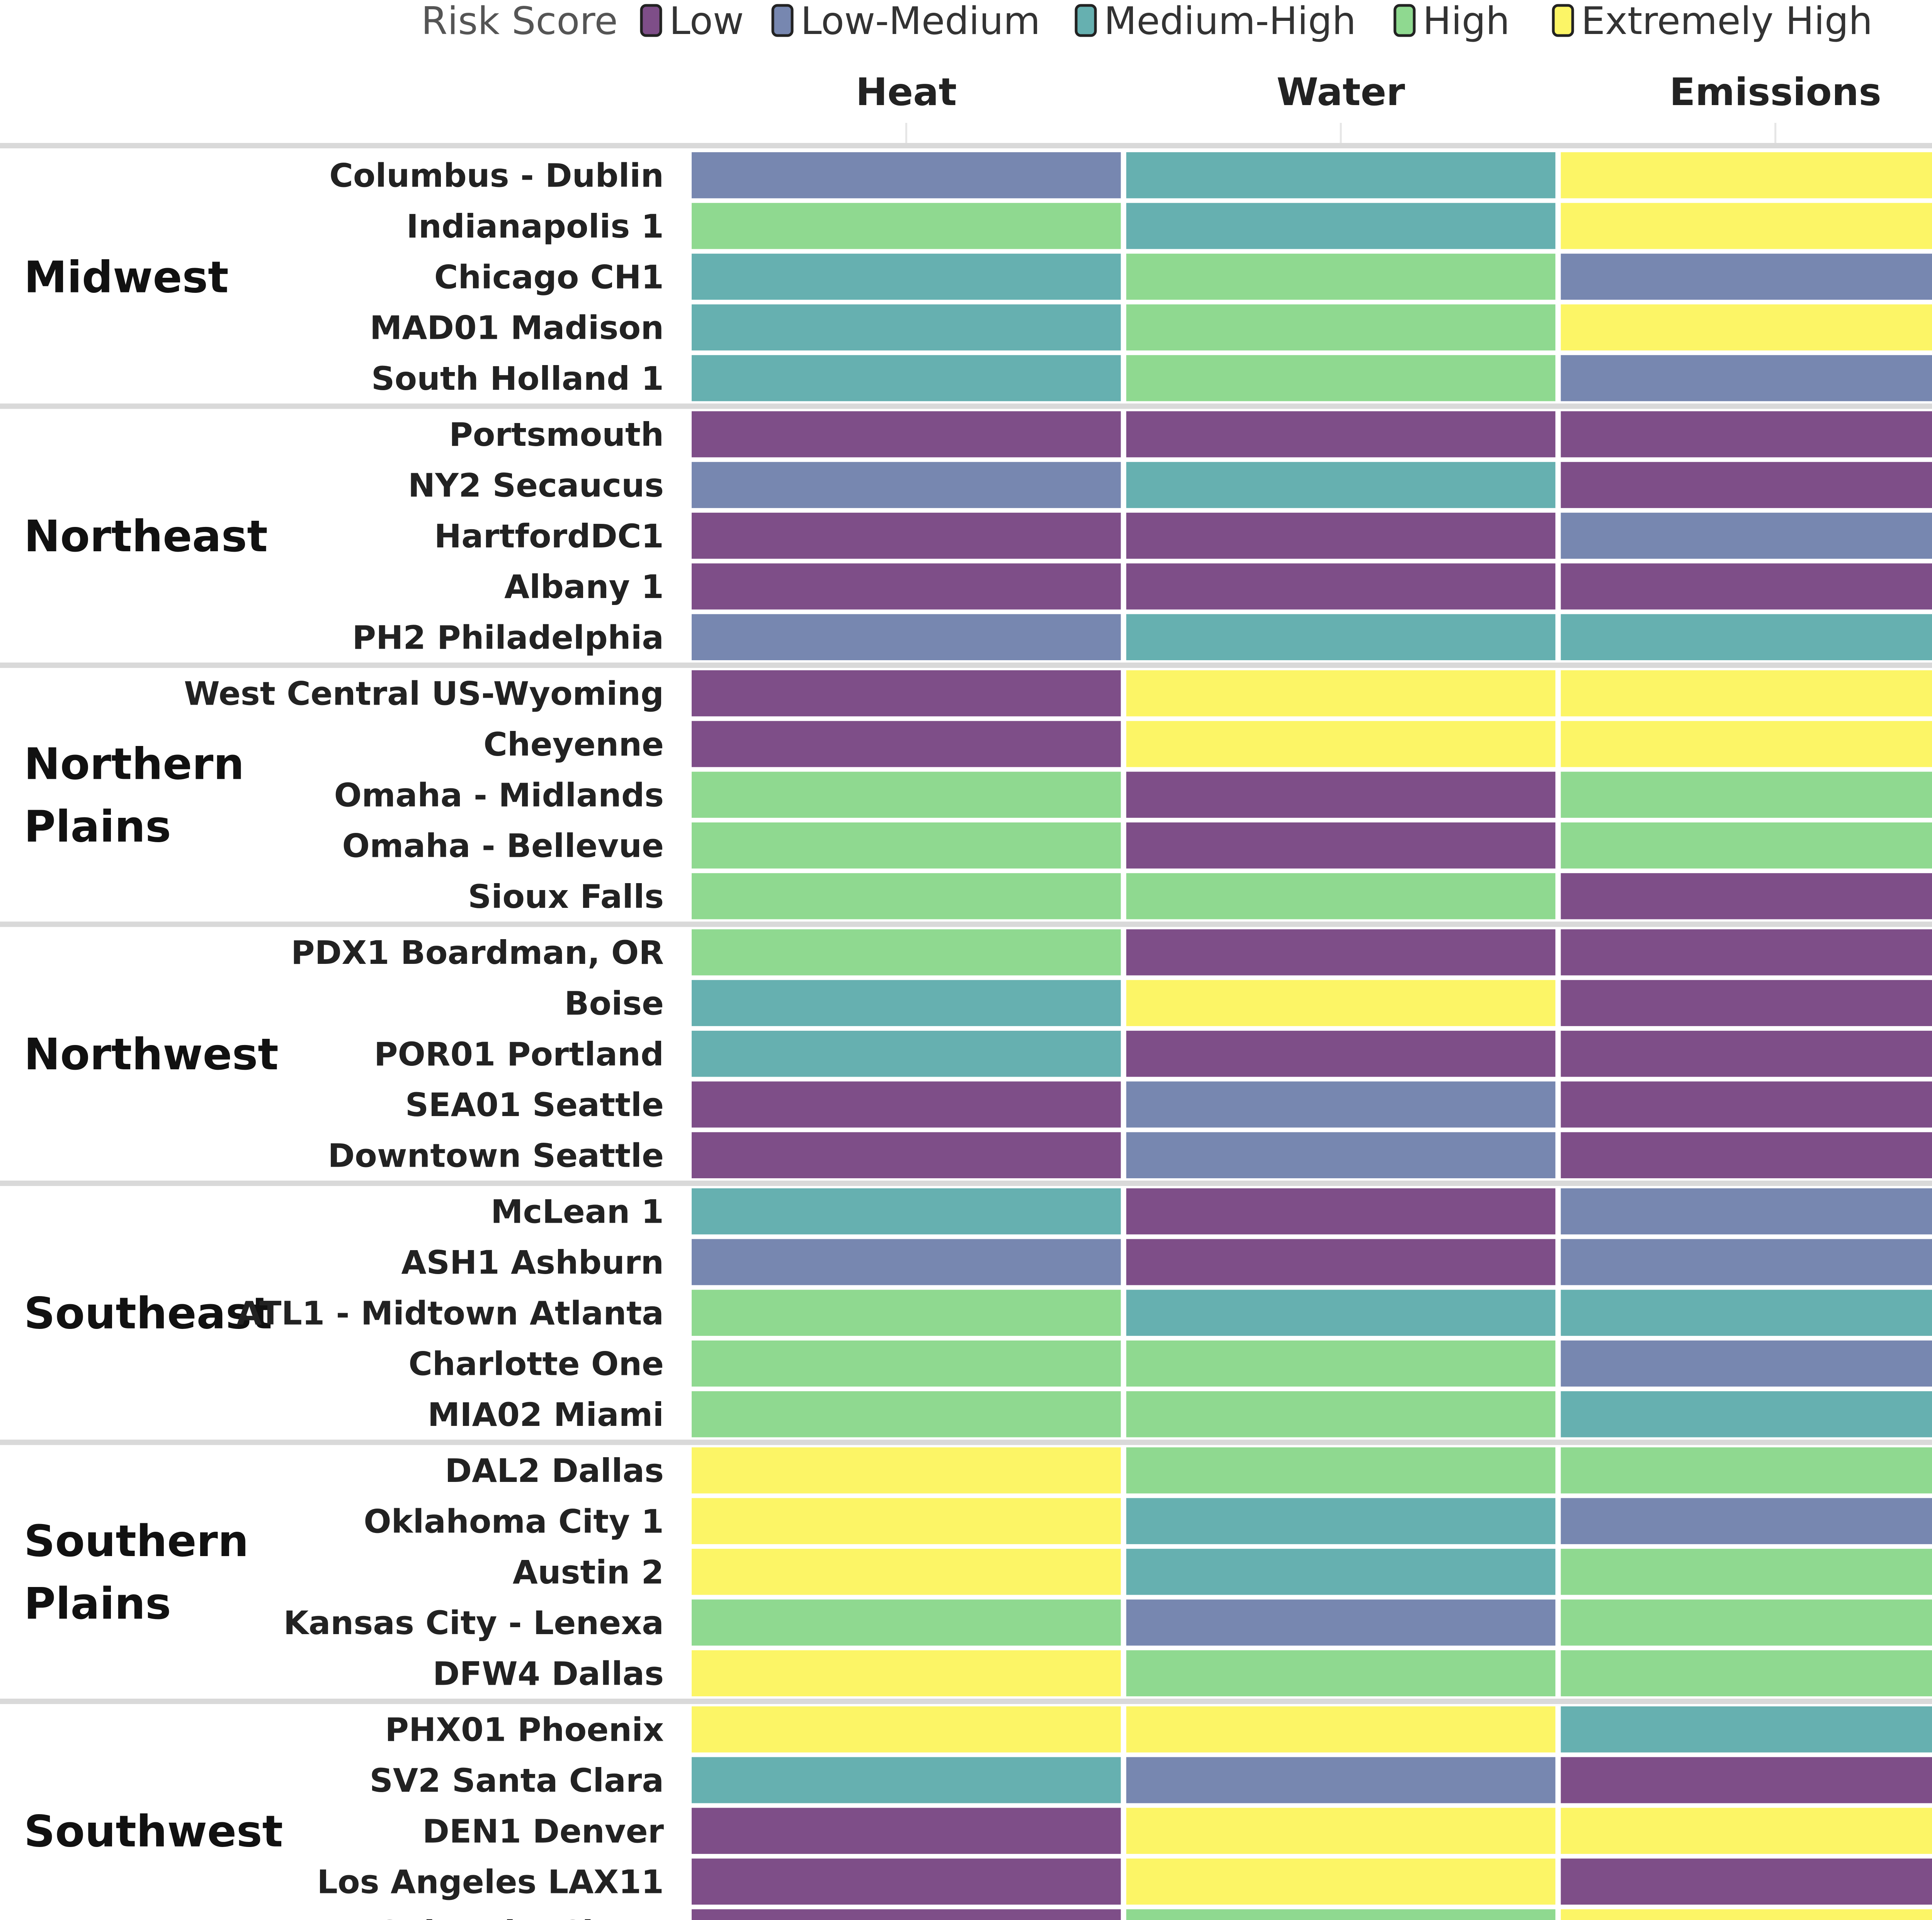  I want to click on heatmap-cell-phx01-phoenix-emissions, so click(1746, 1729).